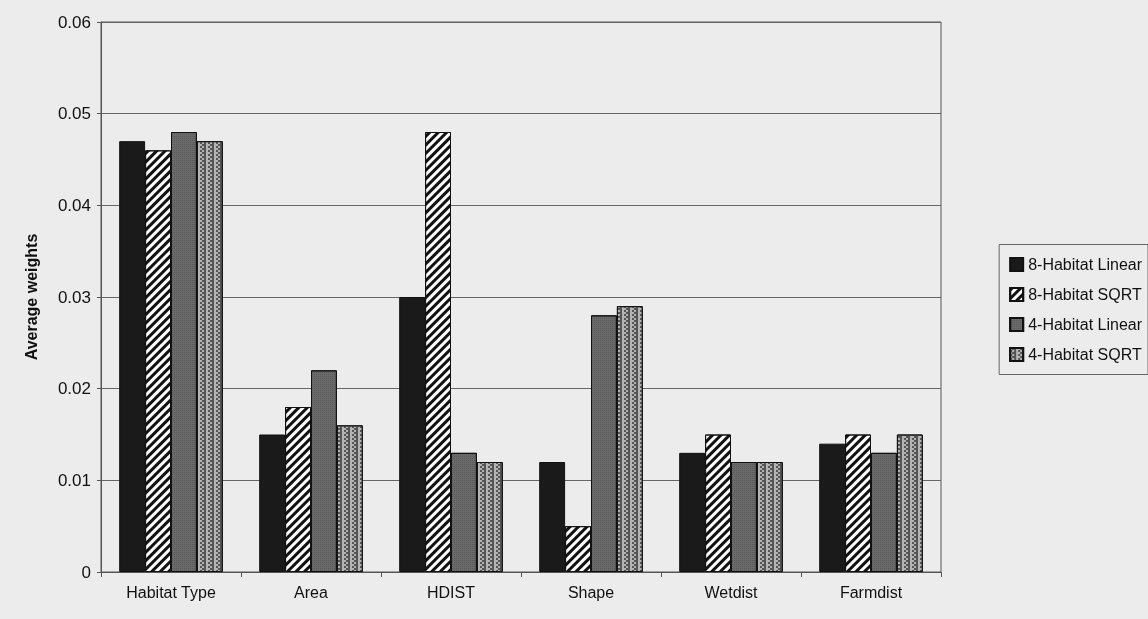 Image resolution: width=1148 pixels, height=619 pixels. Describe the element at coordinates (1085, 294) in the screenshot. I see `legend-label: 8-Habitat SQRT` at that location.